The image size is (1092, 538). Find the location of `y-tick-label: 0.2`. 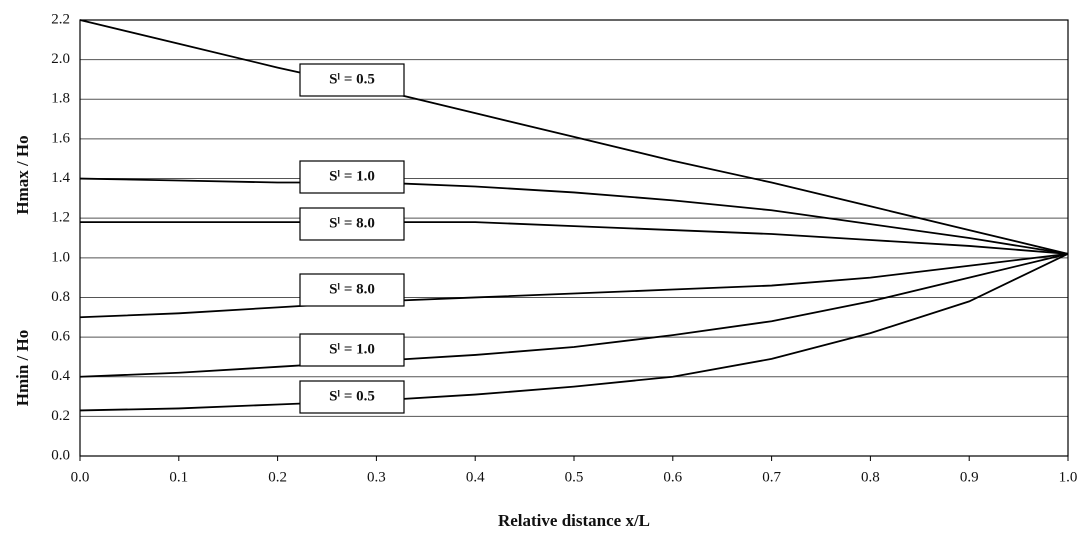

y-tick-label: 0.2 is located at coordinates (60, 416).